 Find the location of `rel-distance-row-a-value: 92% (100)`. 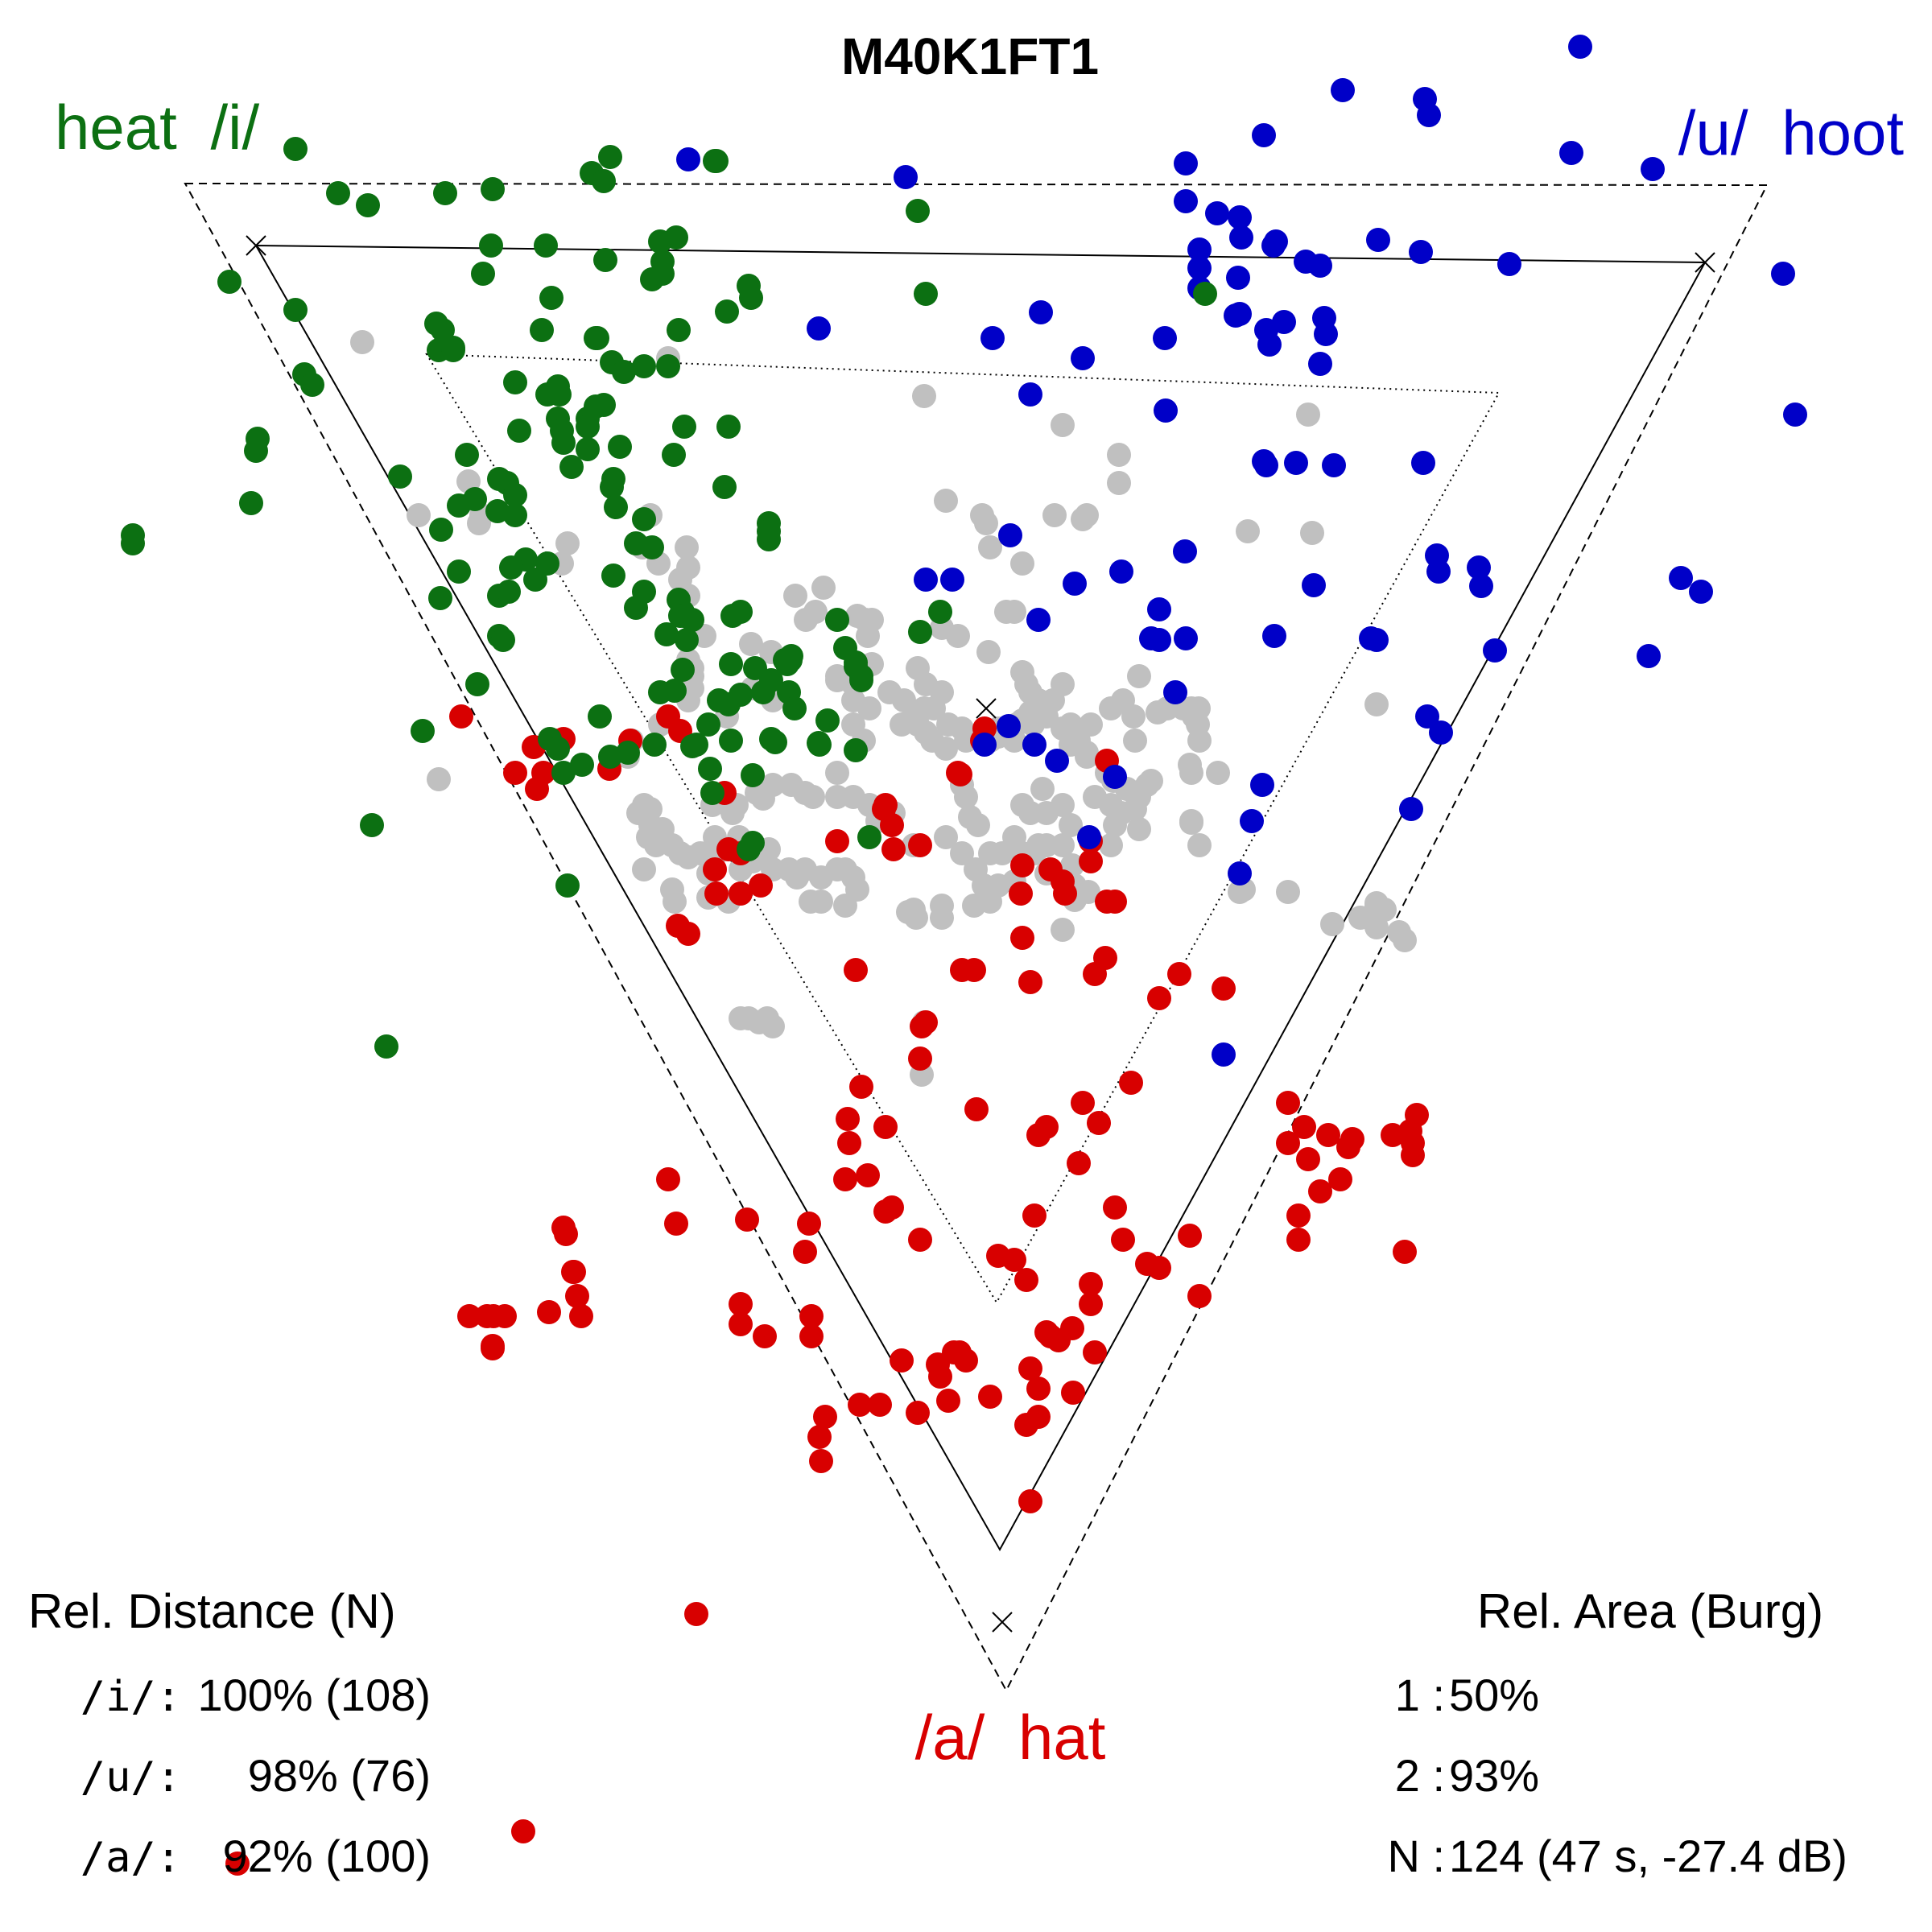

rel-distance-row-a-value: 92% (100) is located at coordinates (327, 1856).